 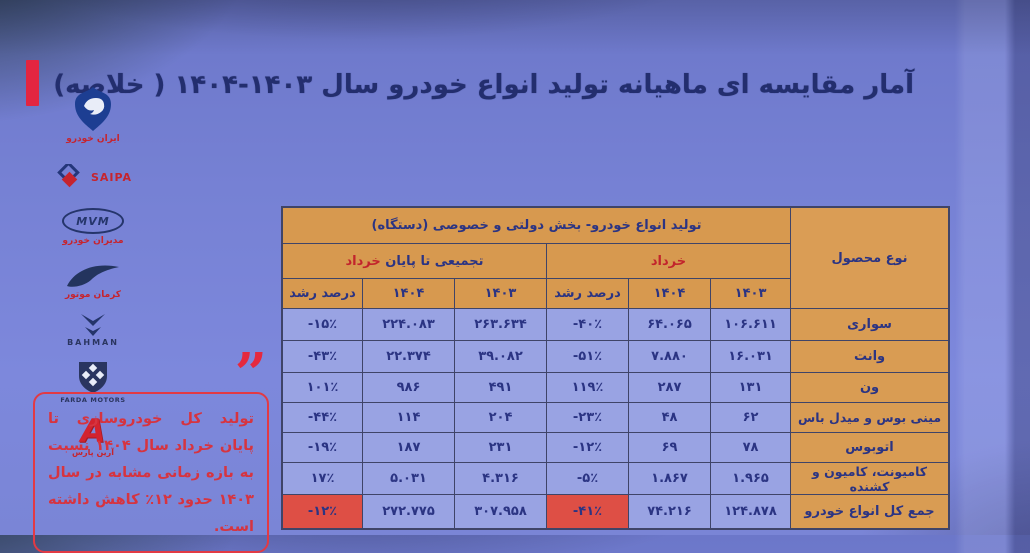 I want to click on bahman-caption: BAHMAN, so click(x=93, y=342).